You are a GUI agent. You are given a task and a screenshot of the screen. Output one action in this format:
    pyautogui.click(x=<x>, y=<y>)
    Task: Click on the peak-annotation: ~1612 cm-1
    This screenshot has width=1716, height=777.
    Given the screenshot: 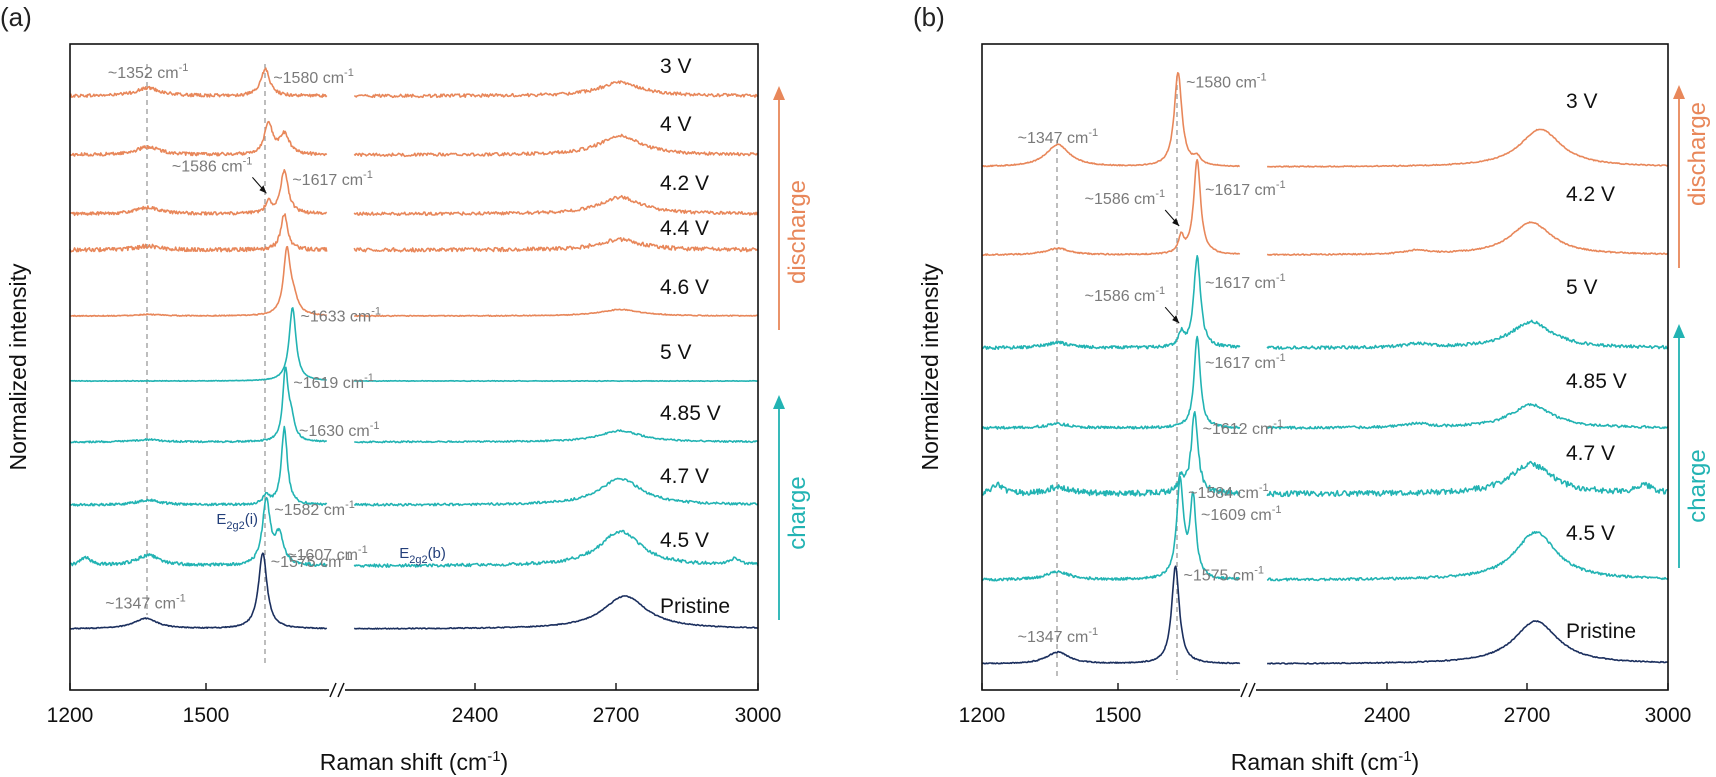 What is the action you would take?
    pyautogui.click(x=1243, y=428)
    